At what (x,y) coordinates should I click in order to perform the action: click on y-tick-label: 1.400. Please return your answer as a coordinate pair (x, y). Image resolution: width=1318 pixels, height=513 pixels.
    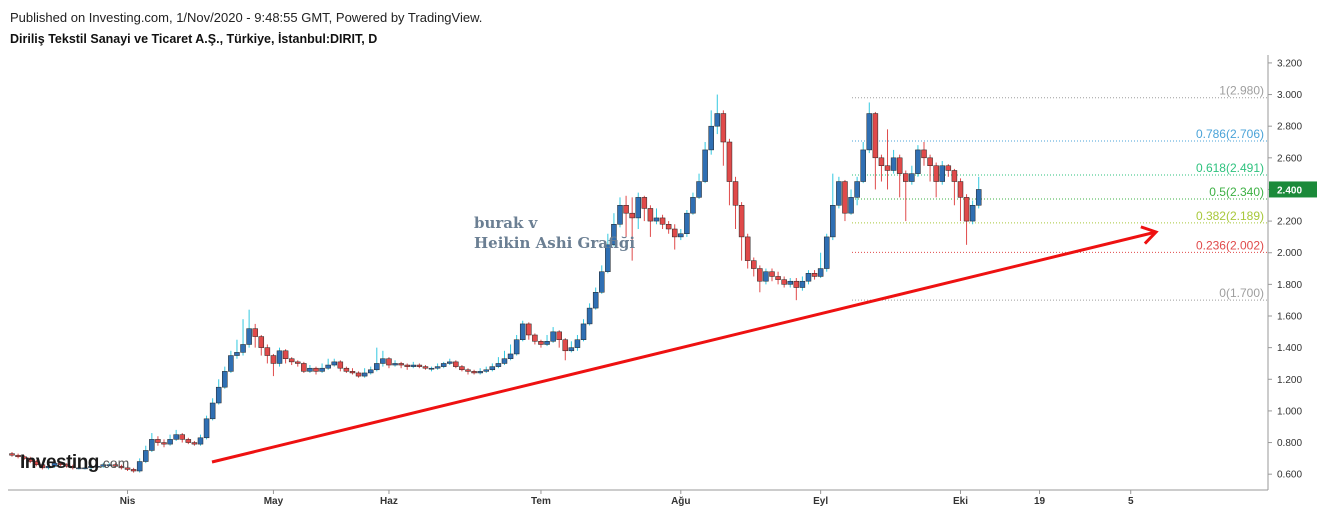
    Looking at the image, I should click on (1289, 348).